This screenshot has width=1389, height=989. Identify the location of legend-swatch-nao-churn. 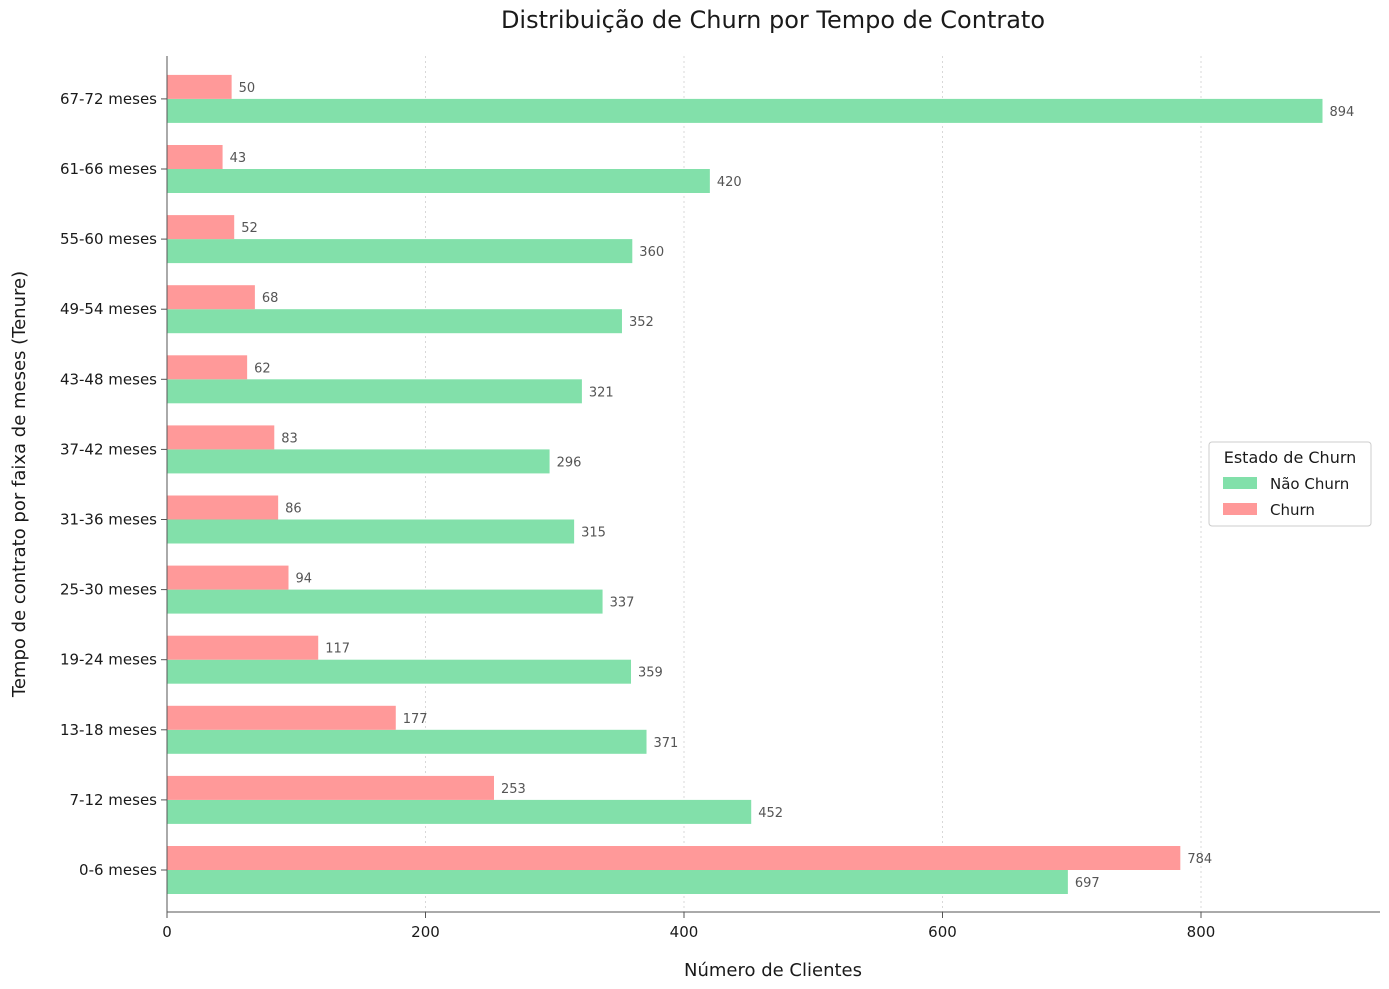
(1240, 483).